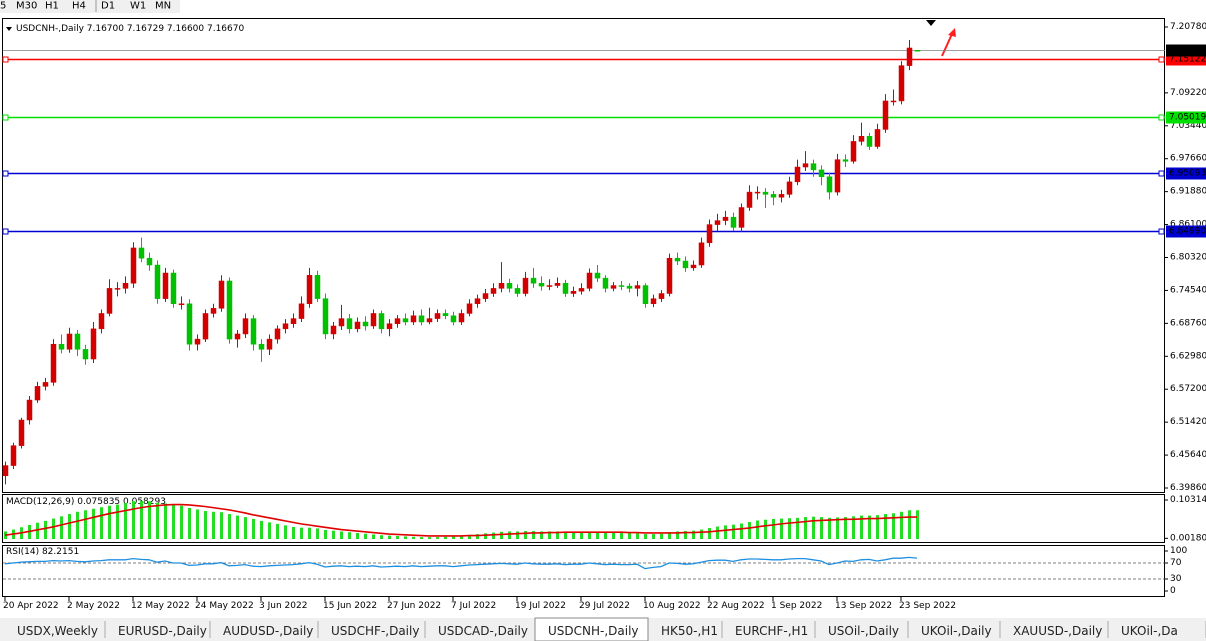  I want to click on active-tab-bg, so click(591, 629).